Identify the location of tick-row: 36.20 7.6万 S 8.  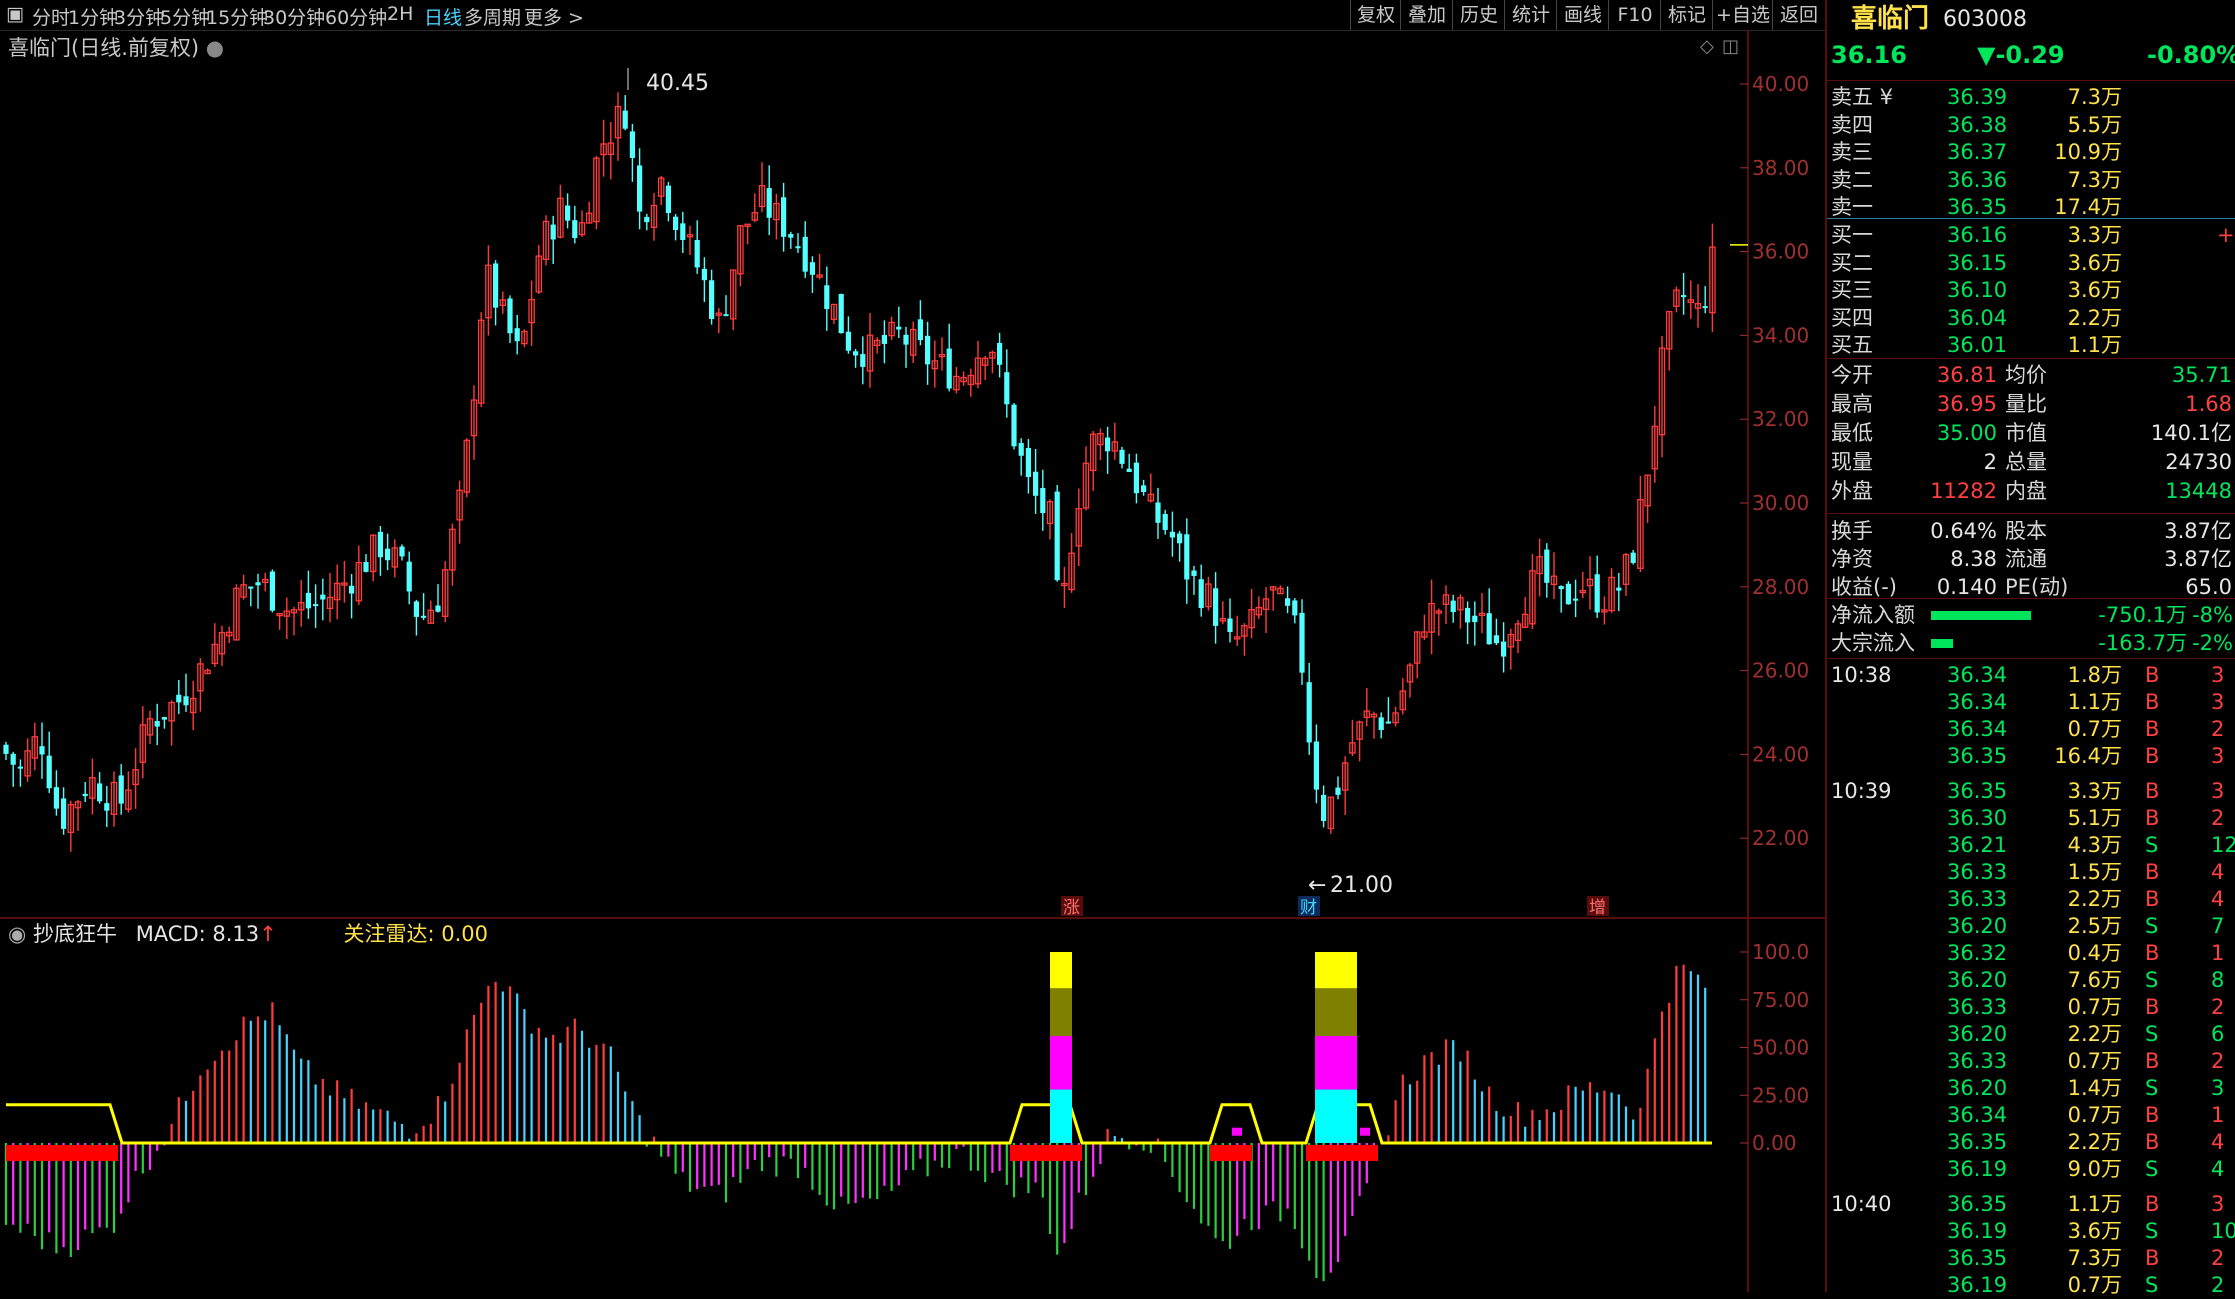
(2031, 980).